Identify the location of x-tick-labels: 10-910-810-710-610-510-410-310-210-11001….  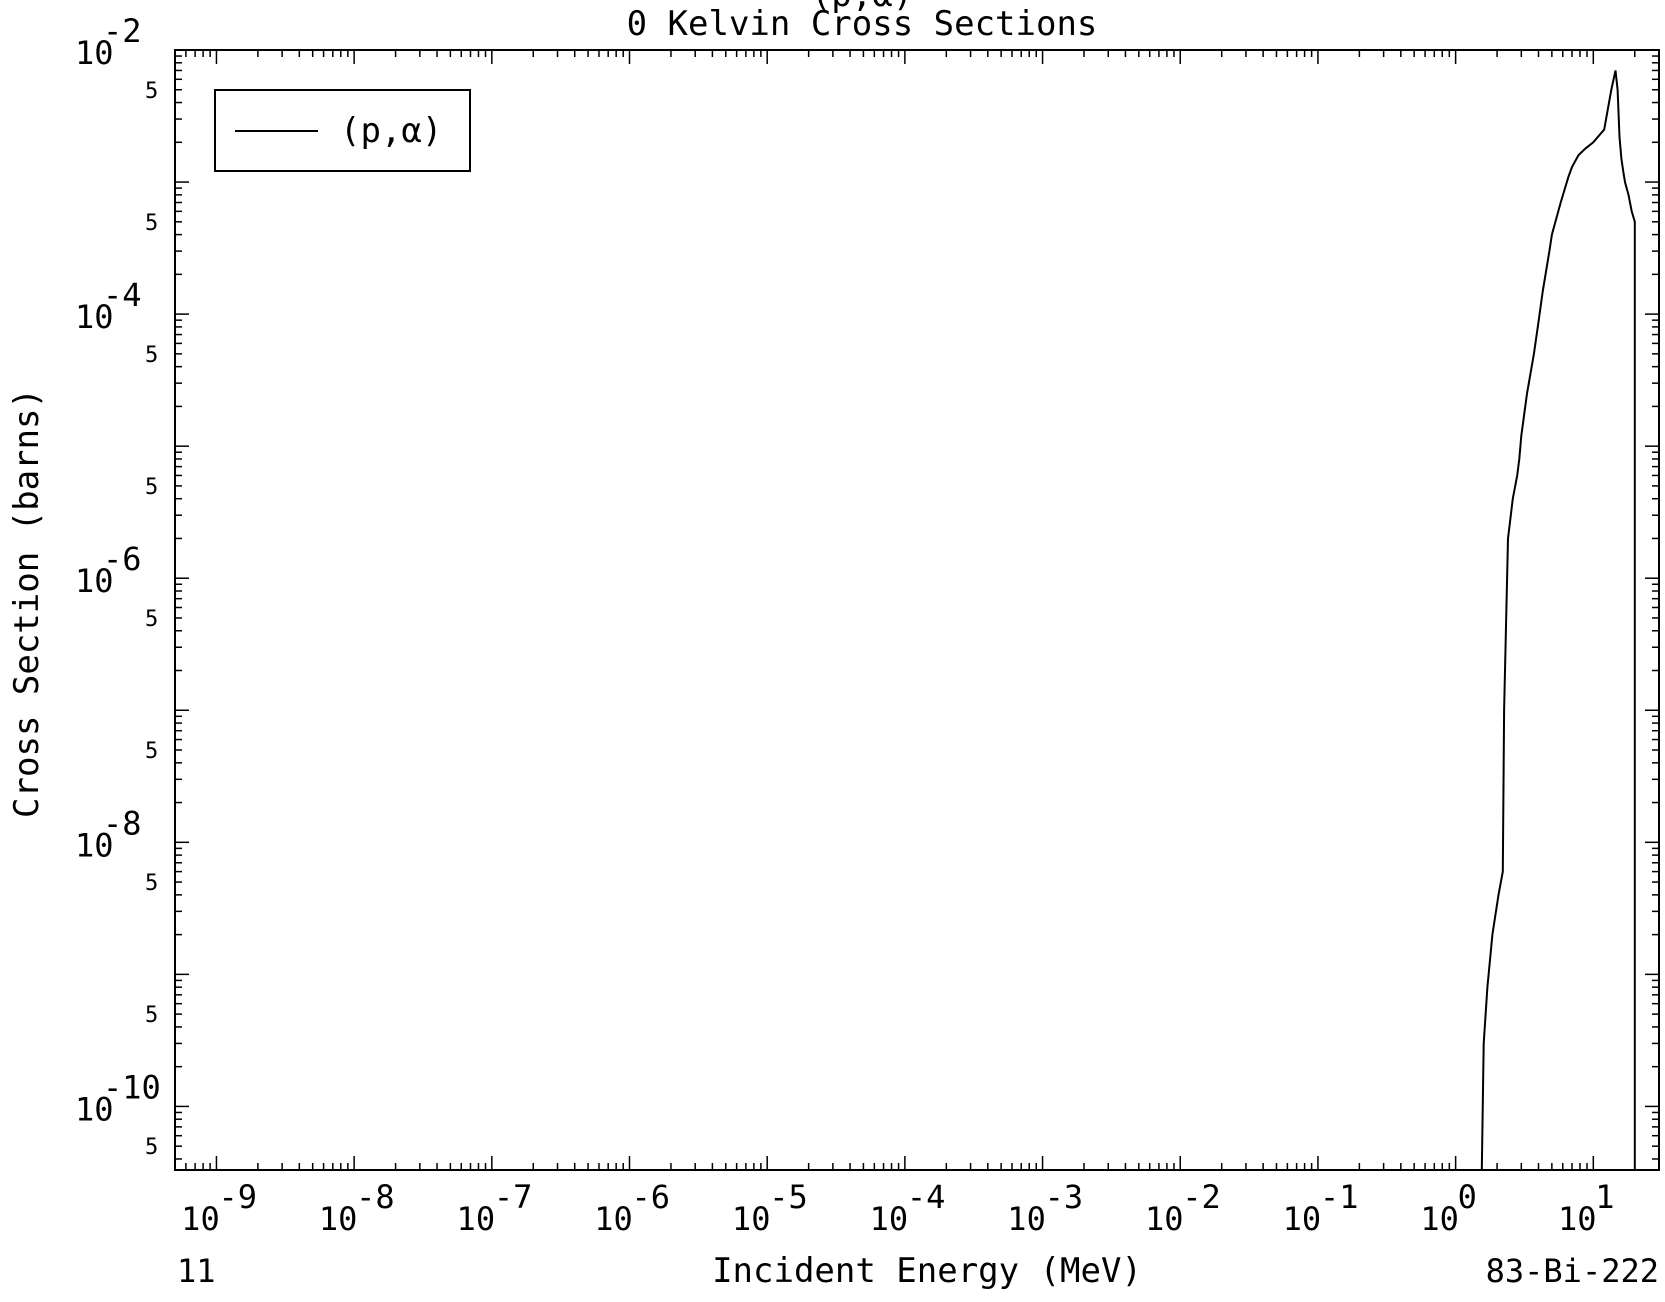
(897, 1208).